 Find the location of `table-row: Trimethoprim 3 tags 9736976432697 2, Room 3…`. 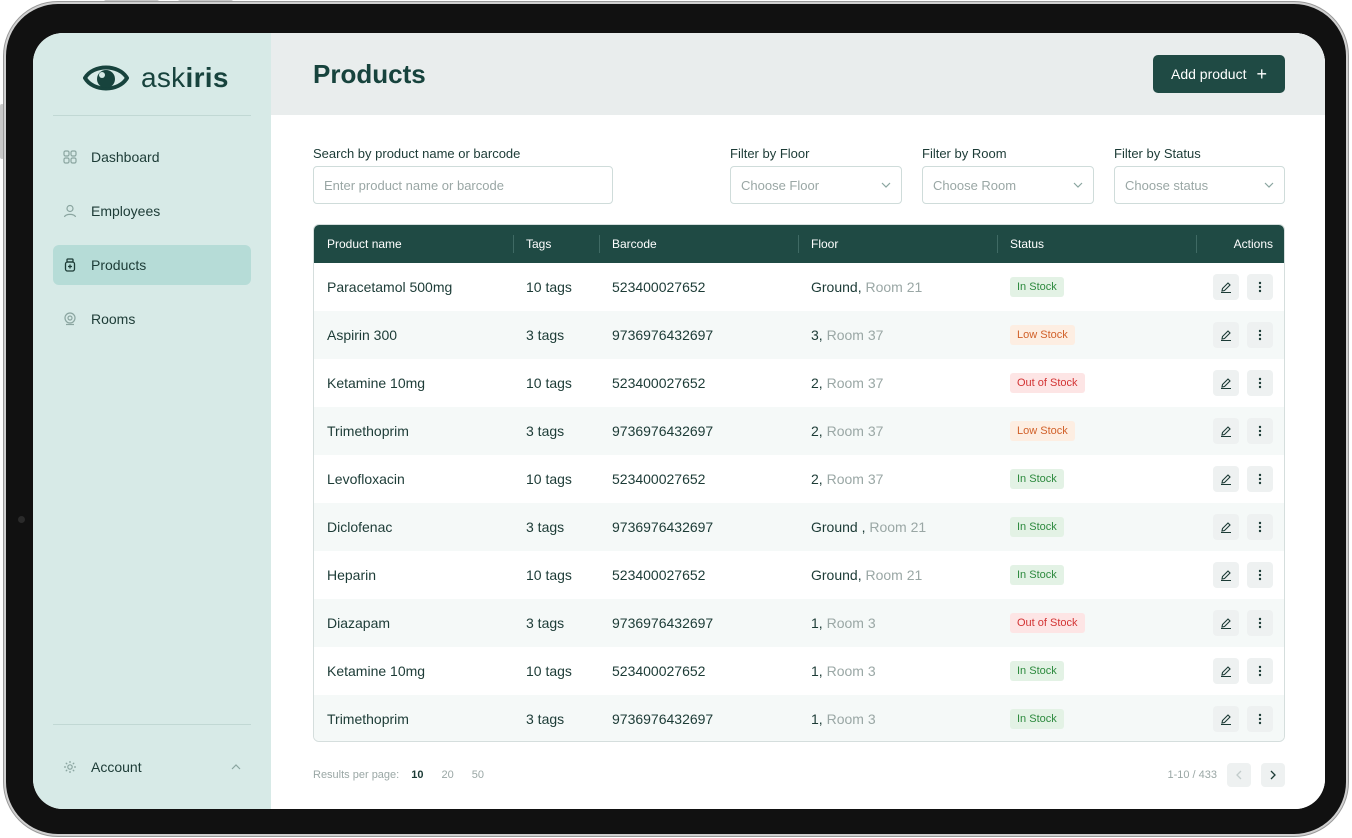

table-row: Trimethoprim 3 tags 9736976432697 2, Room 3… is located at coordinates (799, 431).